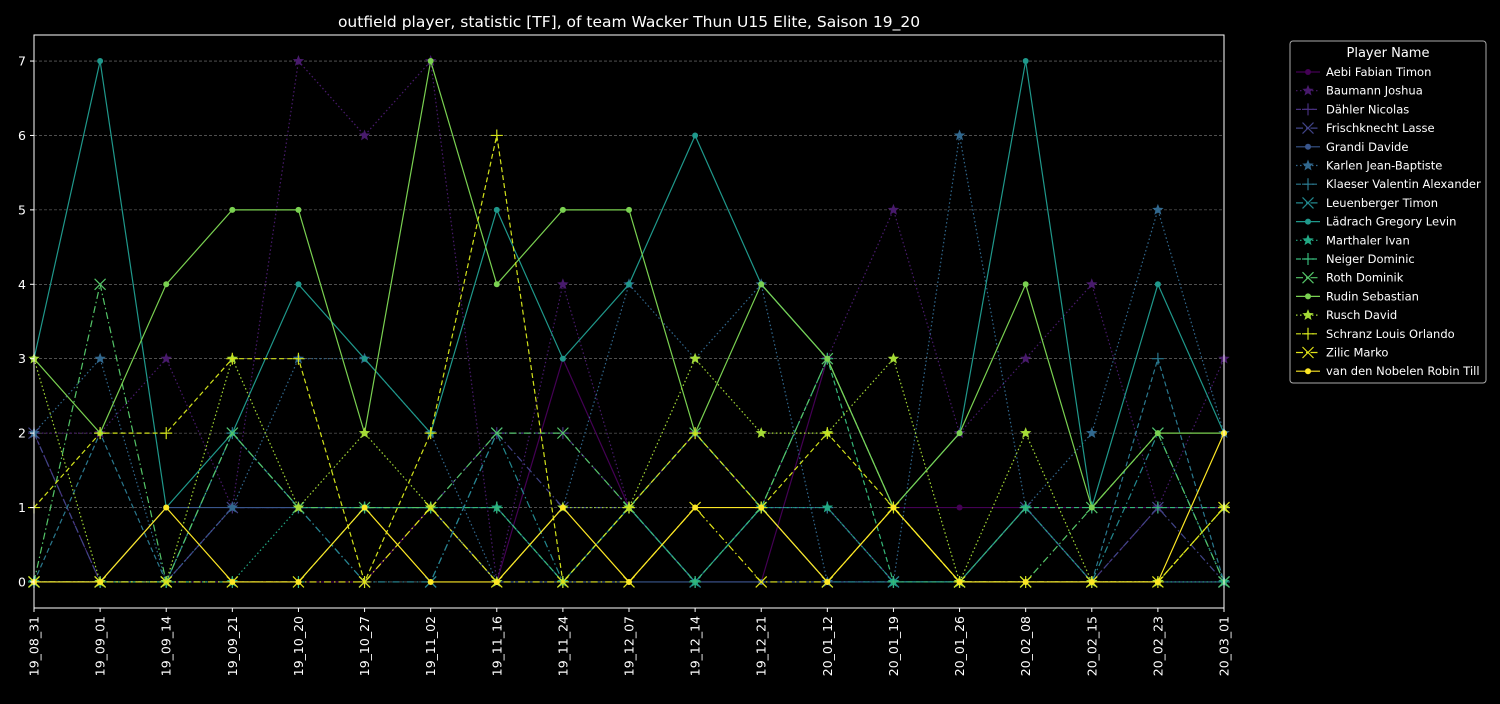 The width and height of the screenshot is (1500, 704). What do you see at coordinates (232, 646) in the screenshot?
I see `x-tick-label-3: 19_09_21` at bounding box center [232, 646].